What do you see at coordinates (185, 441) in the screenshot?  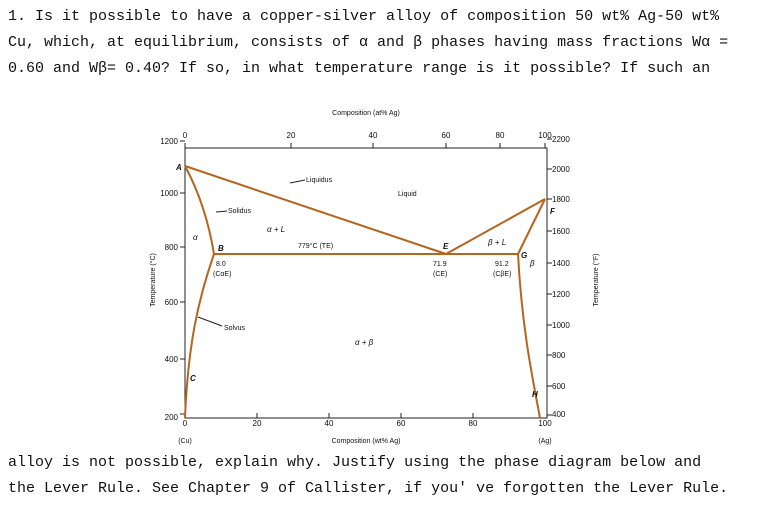 I see `bottom-left-end-label: (Cu)` at bounding box center [185, 441].